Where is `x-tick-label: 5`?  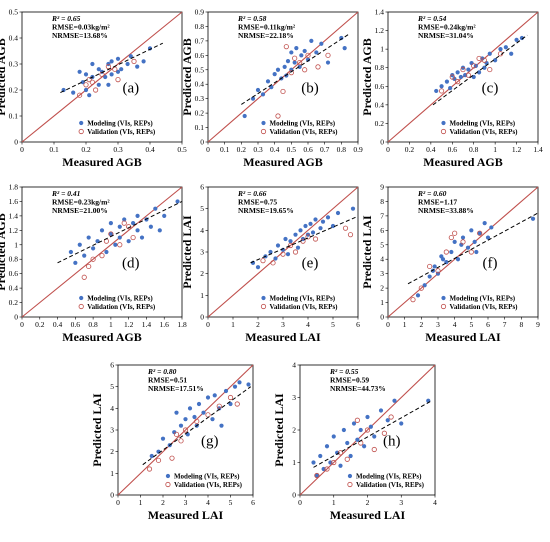 x-tick-label: 5 is located at coordinates (231, 502).